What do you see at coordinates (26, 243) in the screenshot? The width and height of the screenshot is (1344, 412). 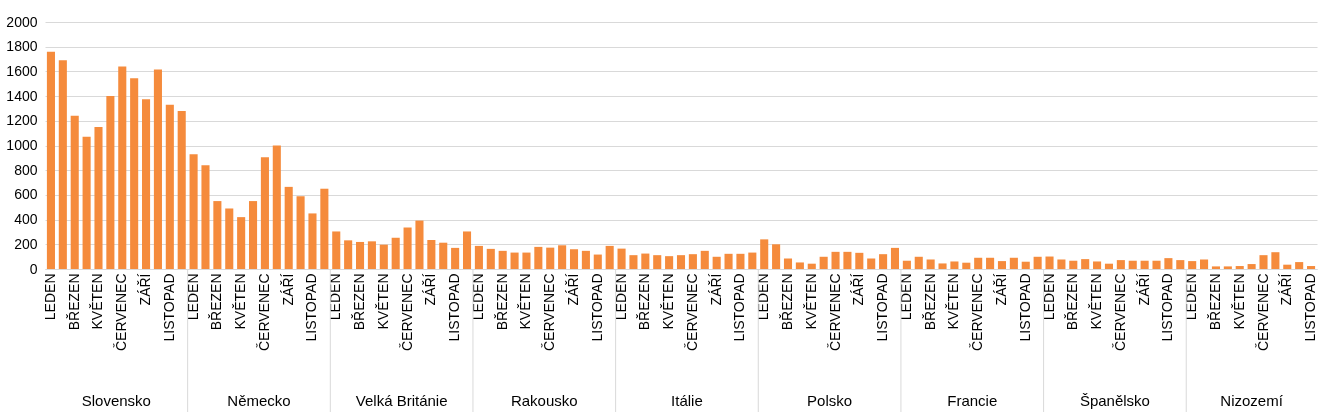 I see `y-tick-label: 200` at bounding box center [26, 243].